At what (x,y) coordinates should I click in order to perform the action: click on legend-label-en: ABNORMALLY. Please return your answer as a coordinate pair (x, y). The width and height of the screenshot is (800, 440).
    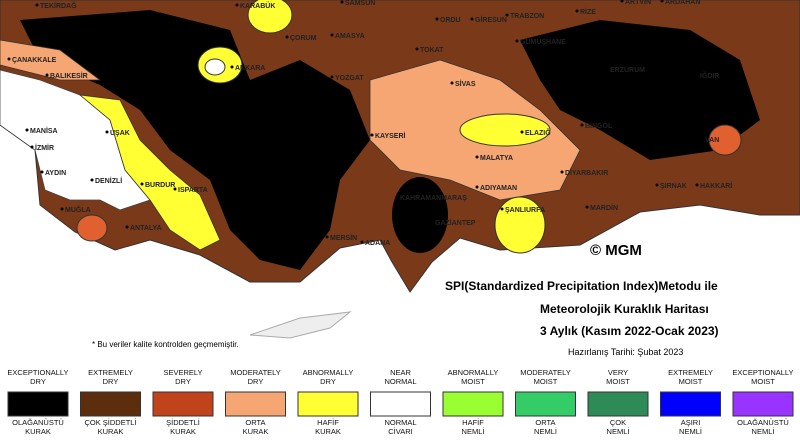
    Looking at the image, I should click on (473, 372).